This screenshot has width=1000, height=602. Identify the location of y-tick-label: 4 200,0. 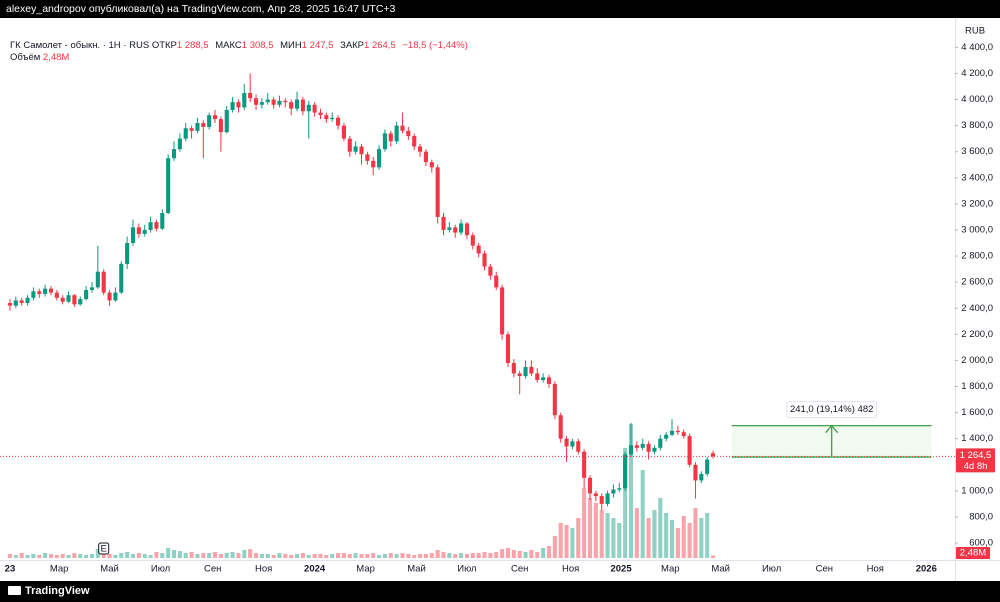
(977, 73).